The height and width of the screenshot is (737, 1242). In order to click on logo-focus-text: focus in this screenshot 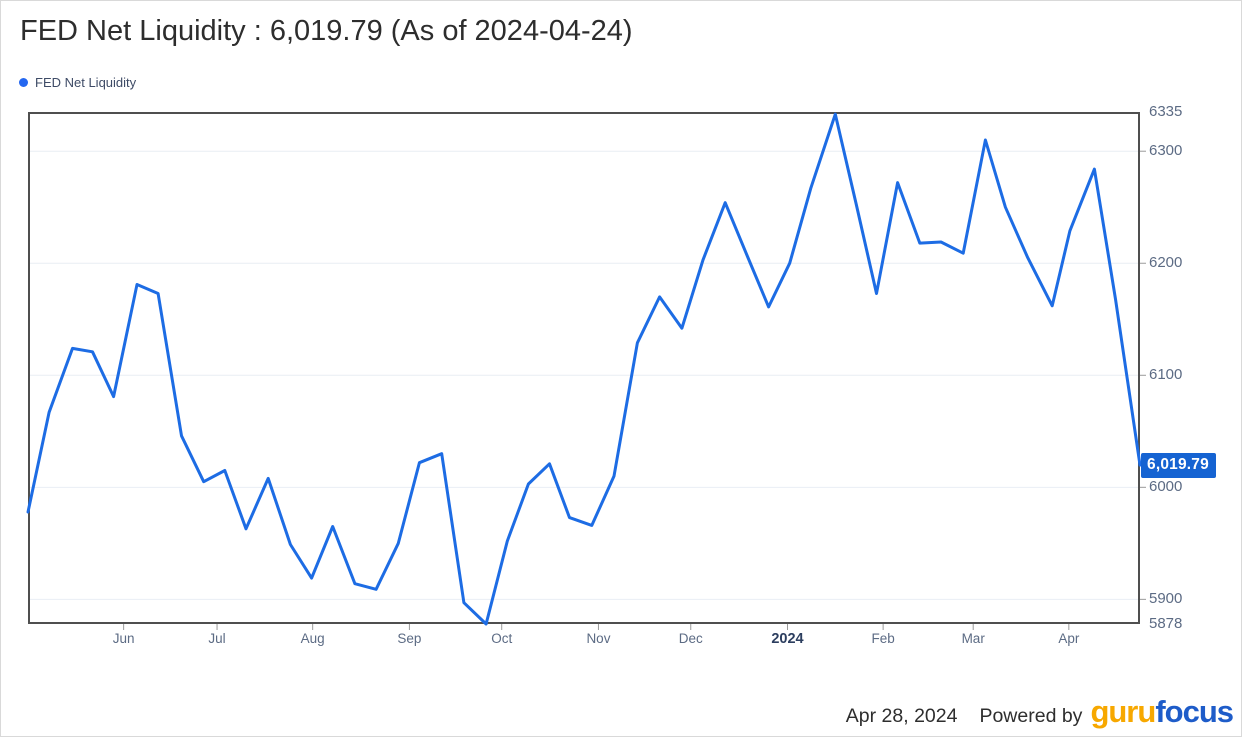, I will do `click(1194, 711)`.